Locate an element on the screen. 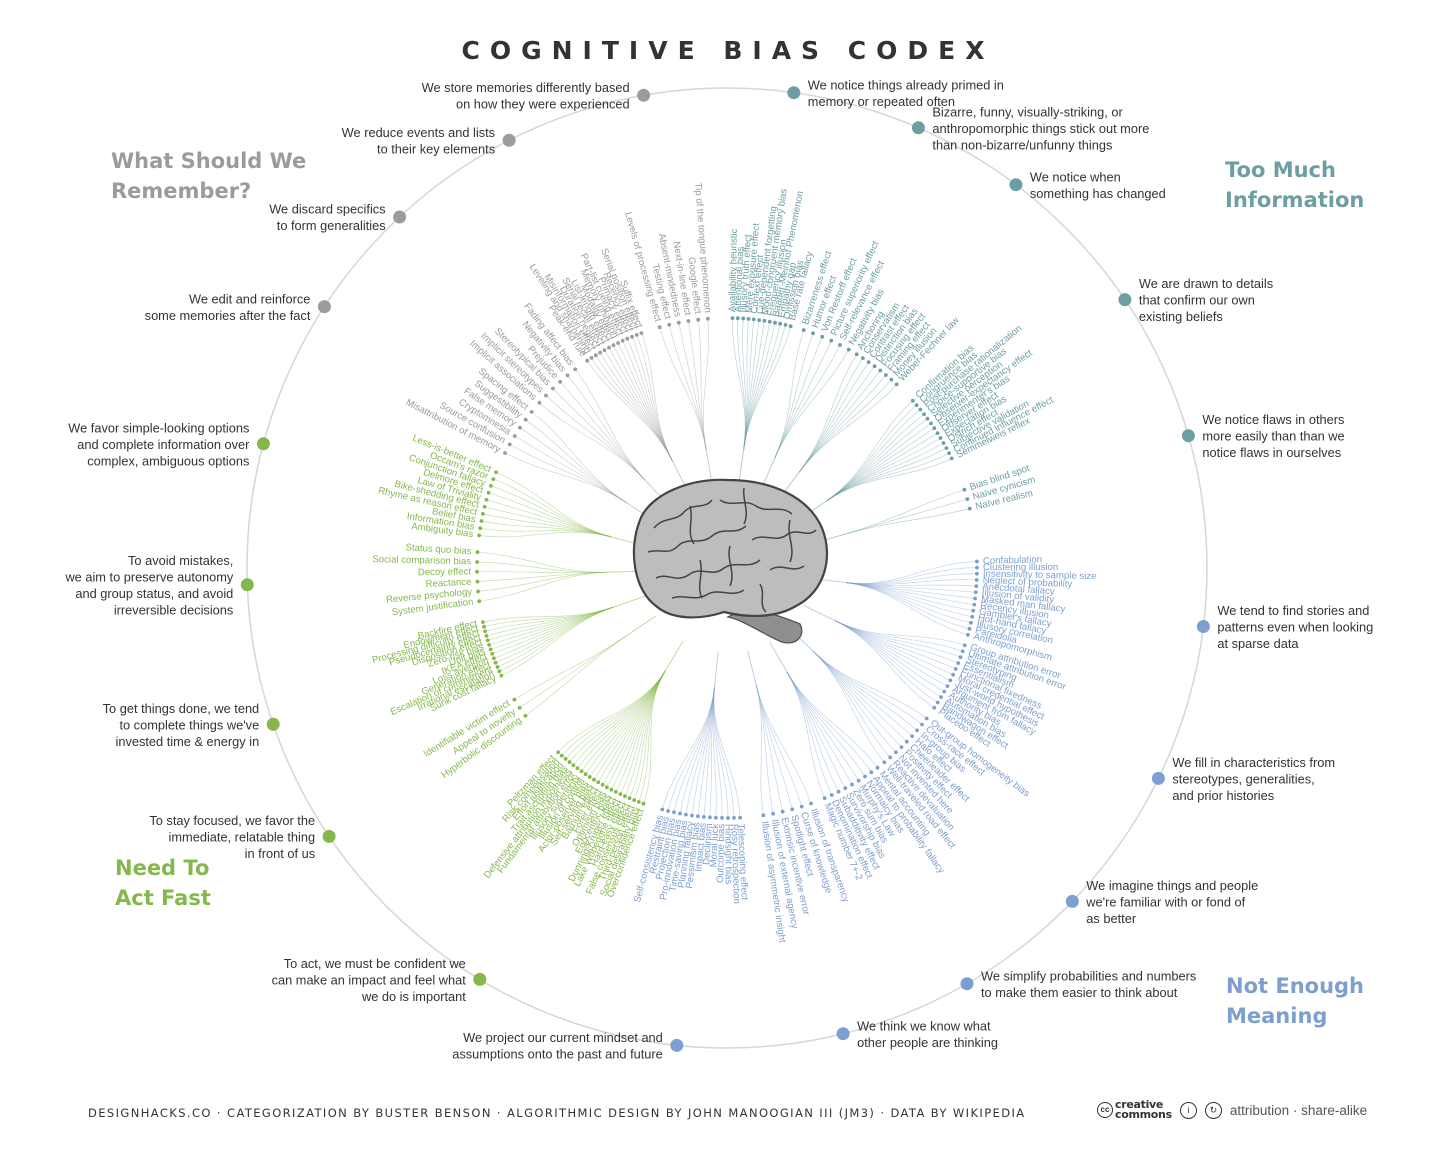 The width and height of the screenshot is (1456, 1164). brain-icon is located at coordinates (730, 561).